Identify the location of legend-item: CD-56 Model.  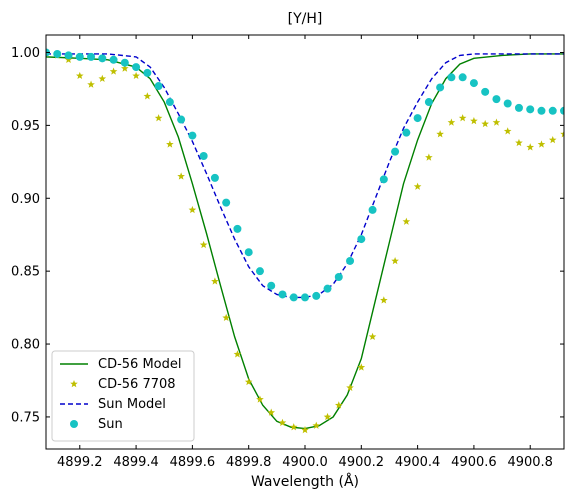
(120, 364).